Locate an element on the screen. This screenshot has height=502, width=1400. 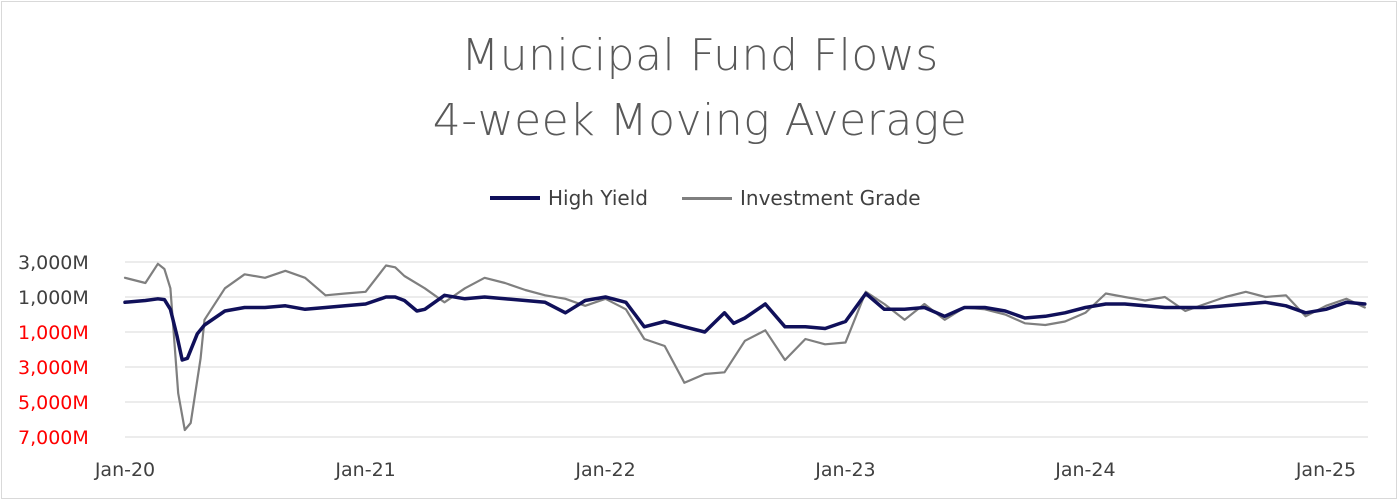
legend-label-investment-grade: Investment Grade is located at coordinates (830, 198).